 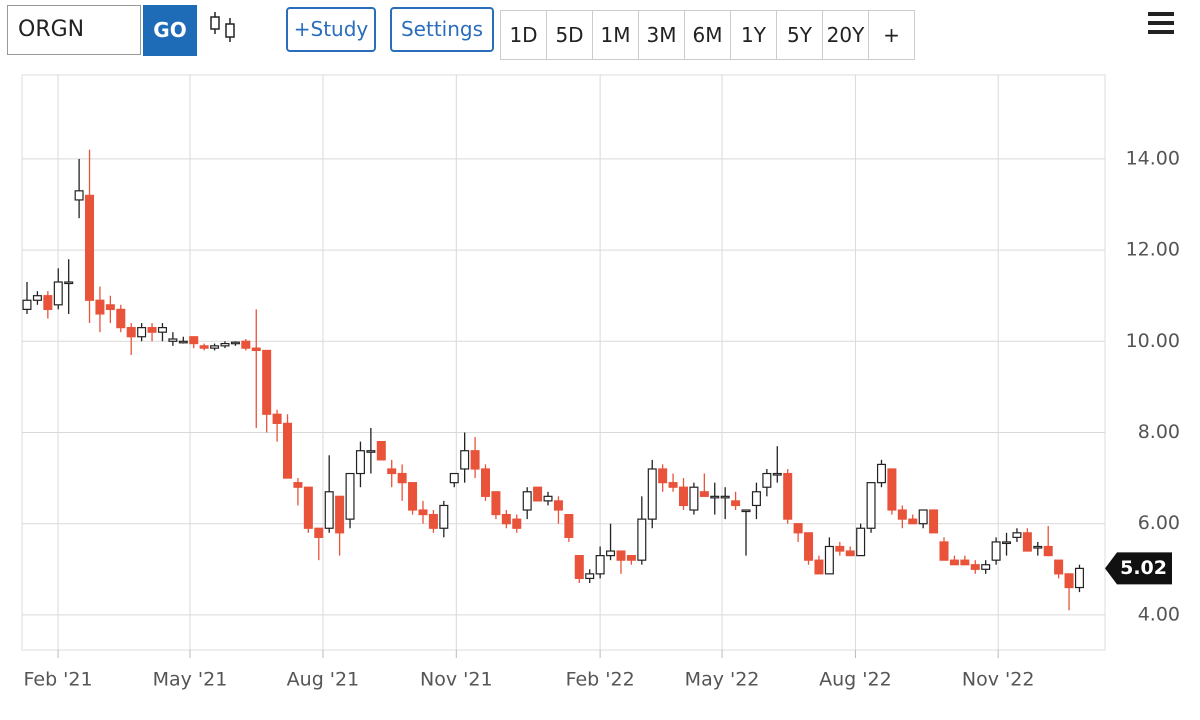 What do you see at coordinates (800, 35) in the screenshot?
I see `range-button: 5Y` at bounding box center [800, 35].